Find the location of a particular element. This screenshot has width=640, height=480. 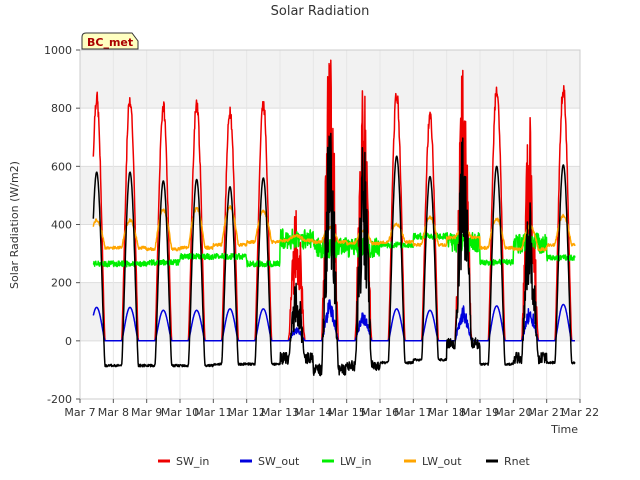

y-tick-label: 1000 is located at coordinates (58, 50).